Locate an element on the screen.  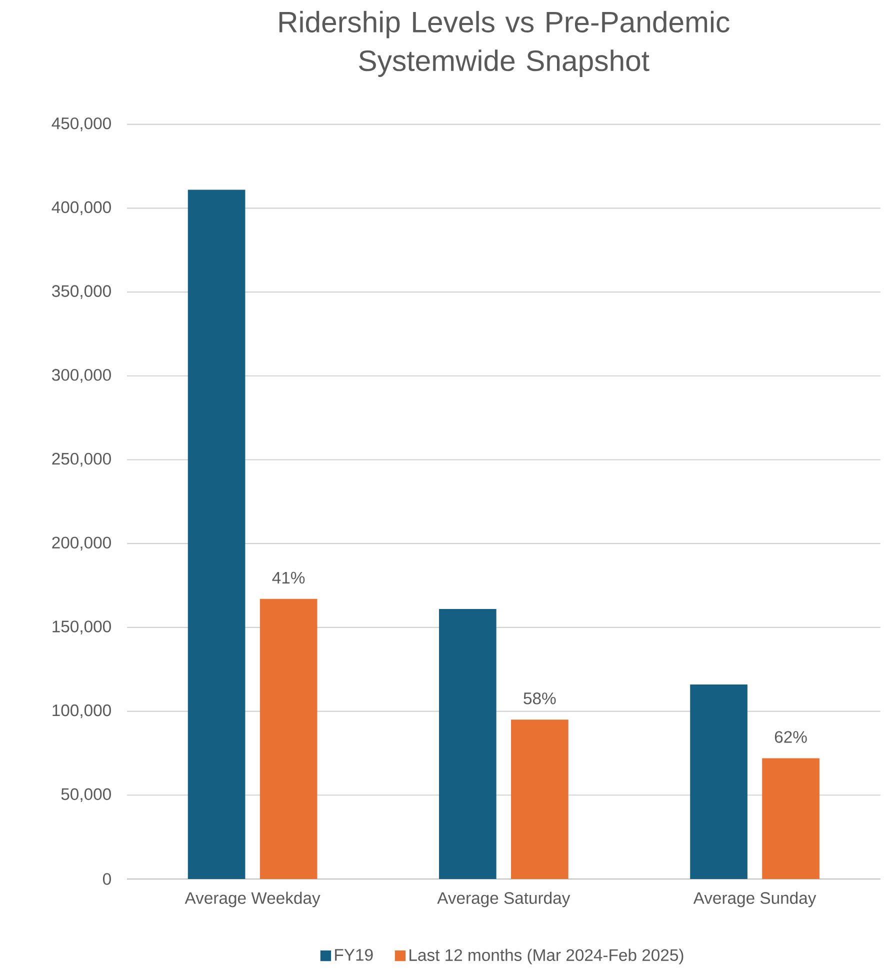
annotation: 58% is located at coordinates (540, 698).